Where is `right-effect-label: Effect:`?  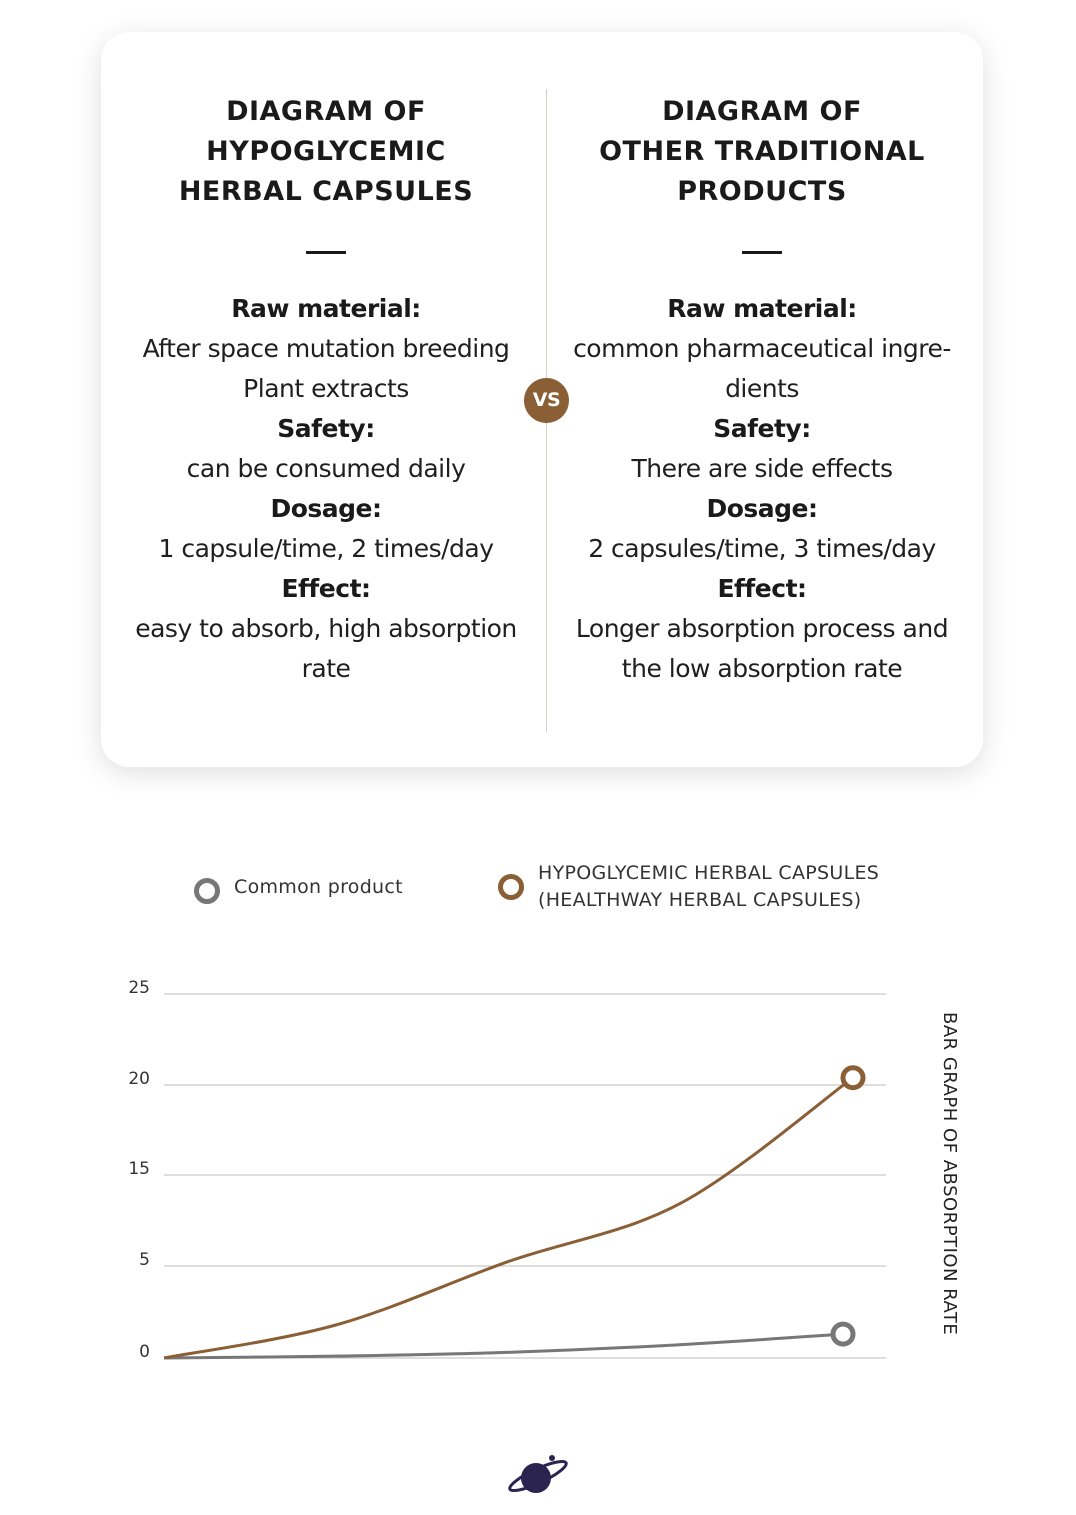 right-effect-label: Effect: is located at coordinates (762, 588).